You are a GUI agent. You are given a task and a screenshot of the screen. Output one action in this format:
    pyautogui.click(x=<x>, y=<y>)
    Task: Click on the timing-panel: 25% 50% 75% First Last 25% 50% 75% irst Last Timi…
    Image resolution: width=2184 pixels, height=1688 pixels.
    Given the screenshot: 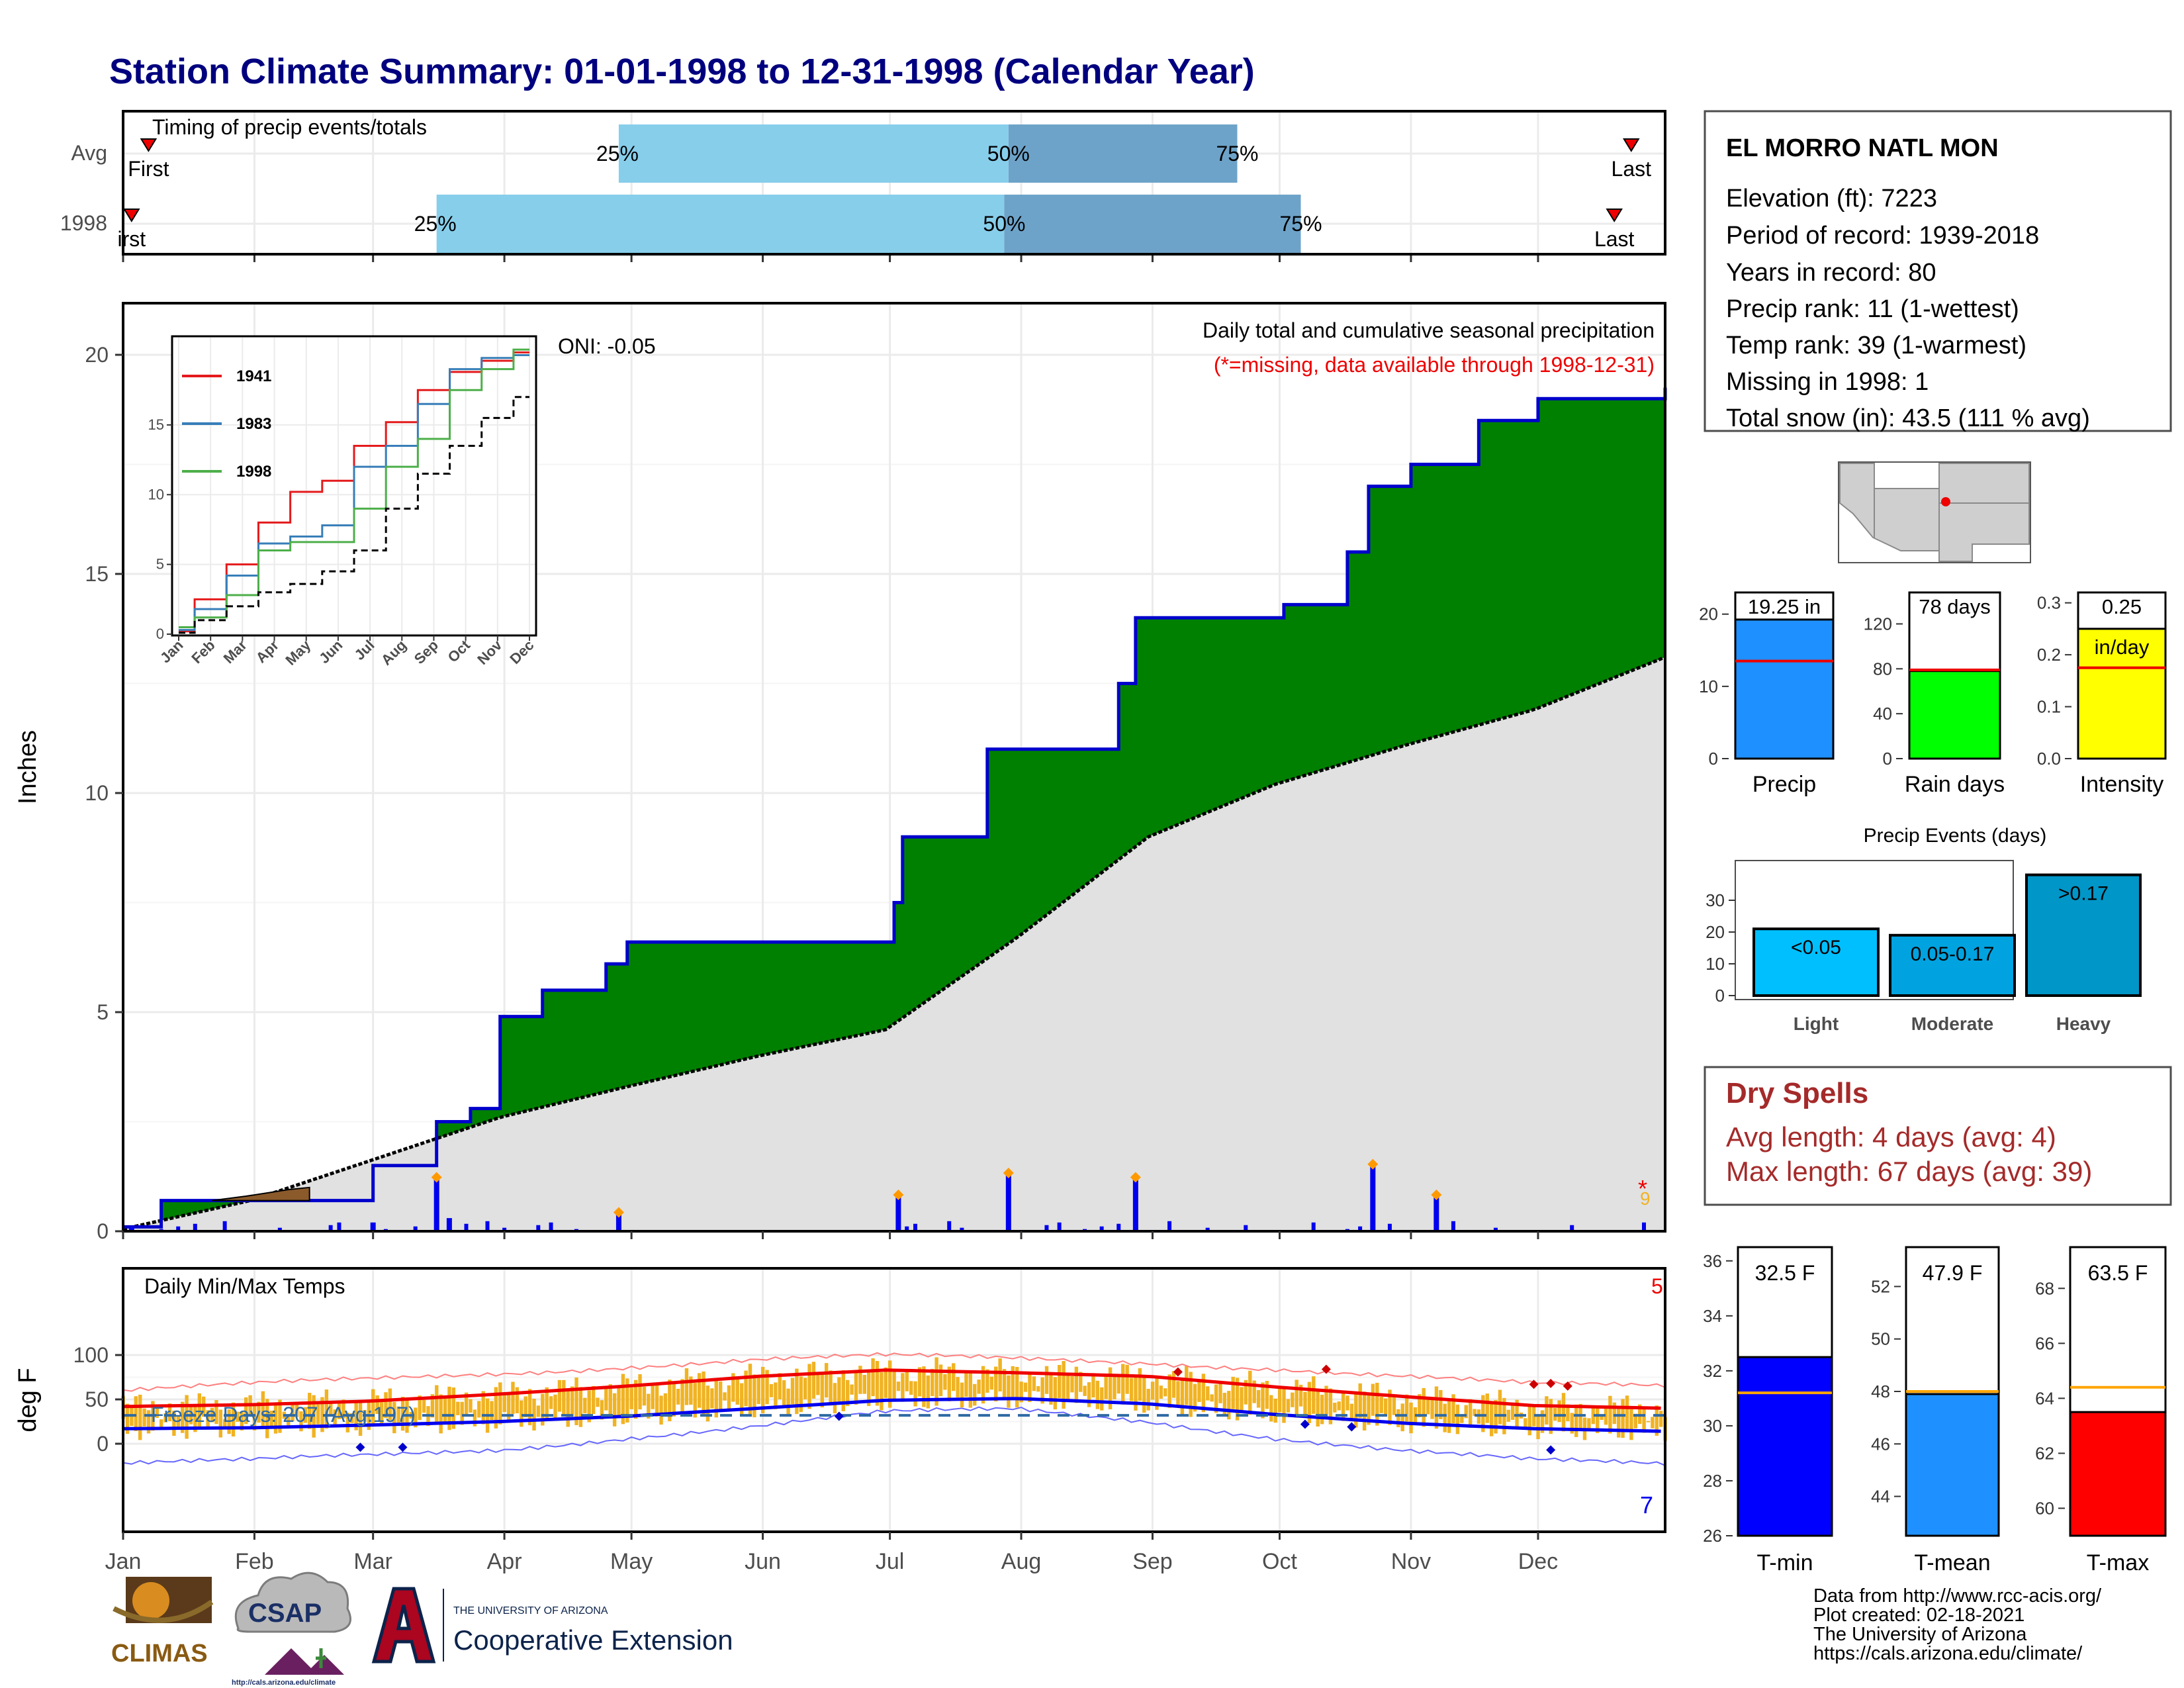 What is the action you would take?
    pyautogui.click(x=863, y=186)
    